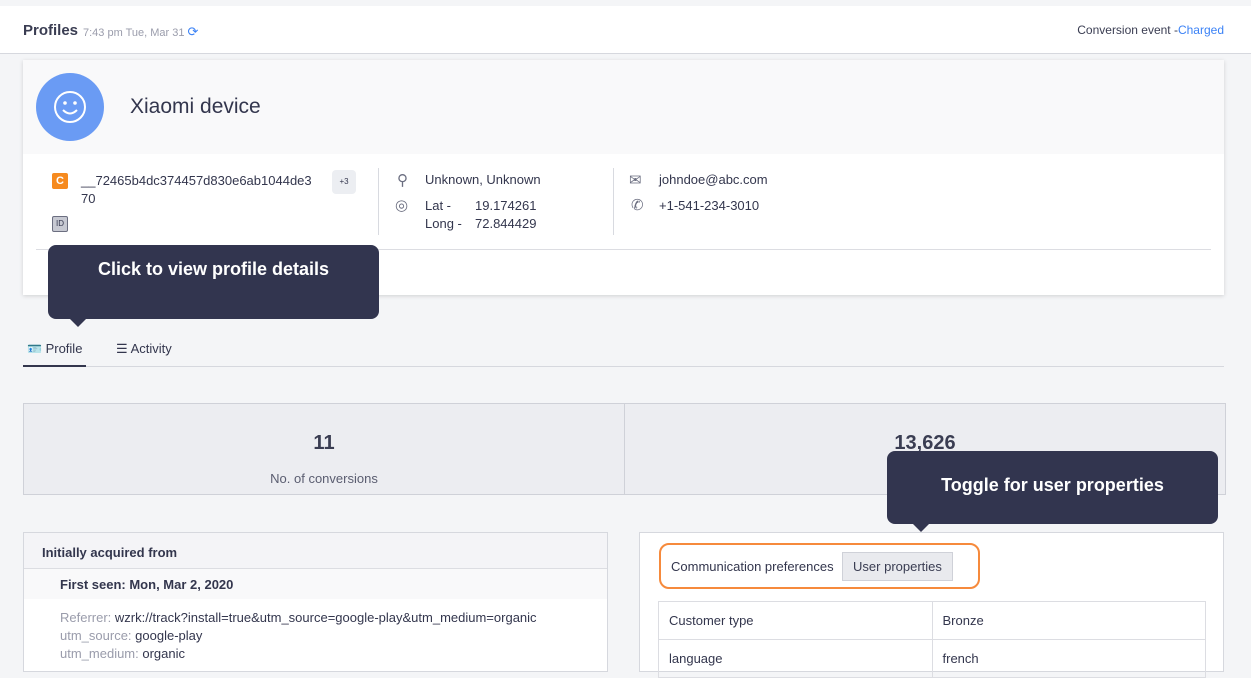 The width and height of the screenshot is (1251, 678). I want to click on smiley-icon, so click(70, 107).